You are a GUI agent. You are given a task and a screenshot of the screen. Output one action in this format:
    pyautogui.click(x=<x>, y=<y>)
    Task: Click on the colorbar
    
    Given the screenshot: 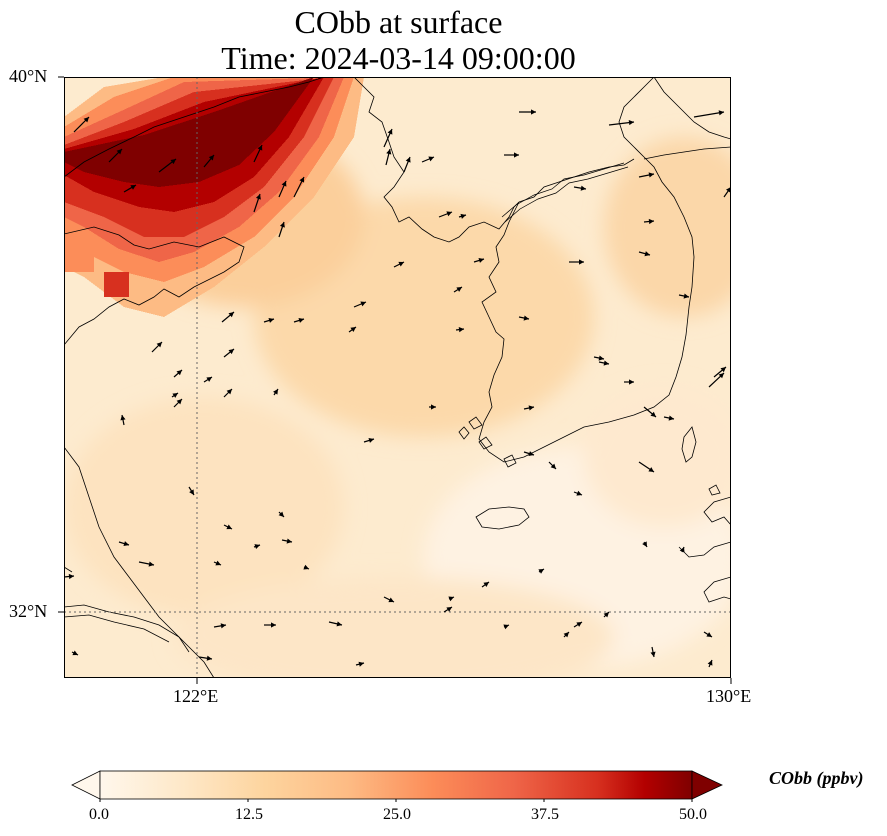 What is the action you would take?
    pyautogui.click(x=397, y=786)
    